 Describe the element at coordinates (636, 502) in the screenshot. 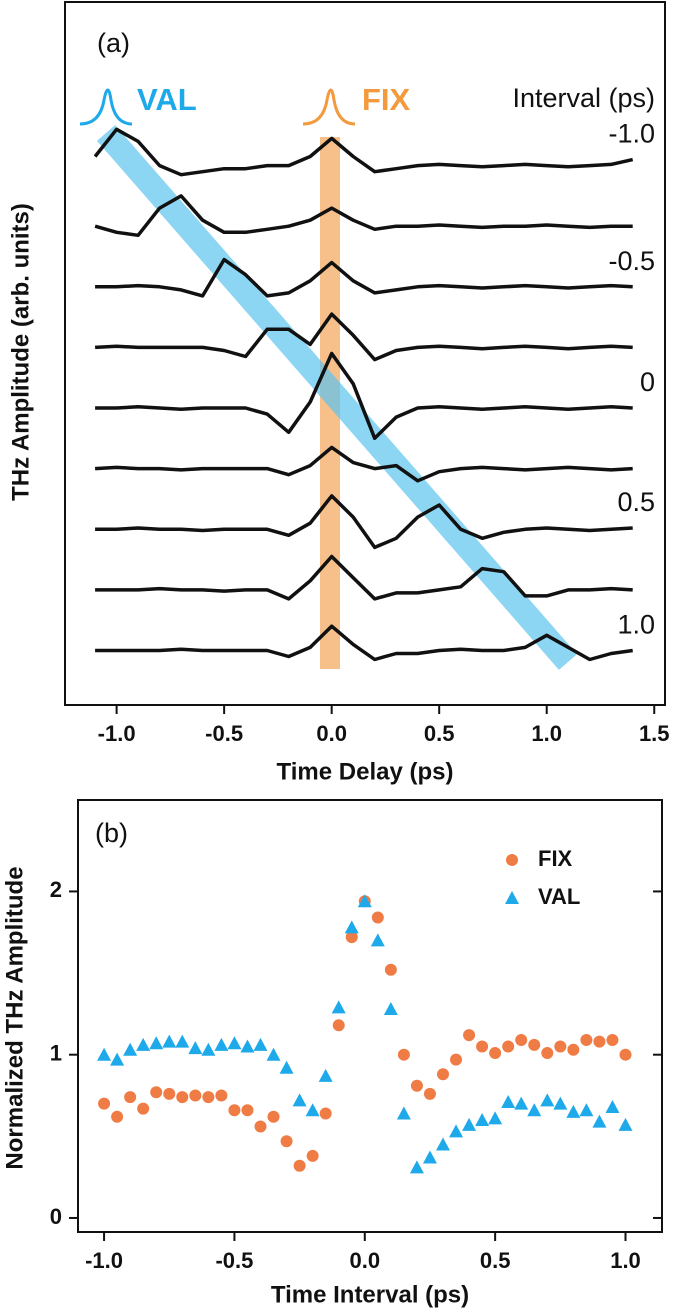

I see `trace-label: 0.5` at that location.